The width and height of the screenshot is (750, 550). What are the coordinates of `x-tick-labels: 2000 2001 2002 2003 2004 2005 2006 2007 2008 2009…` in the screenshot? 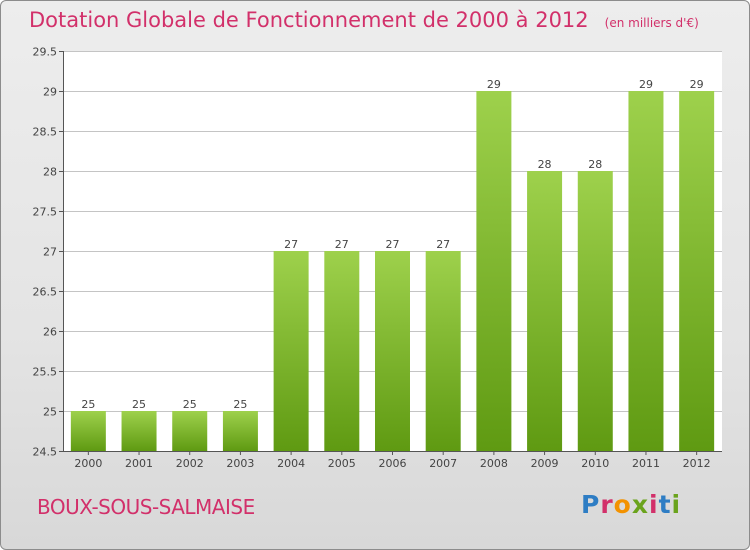 It's located at (392, 460).